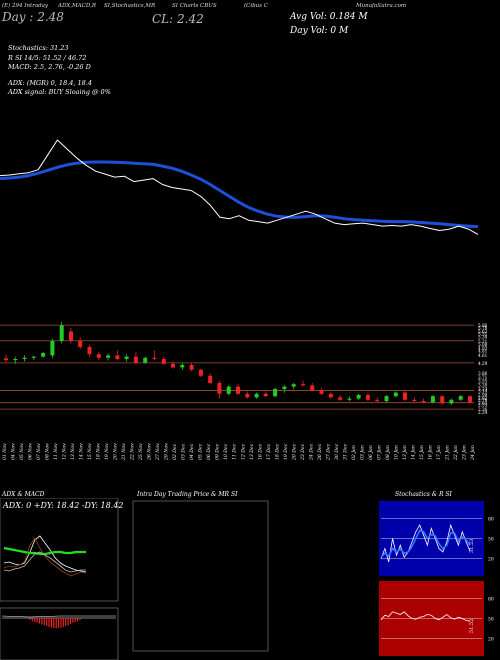  I want to click on header-charts: SI Charts, so click(185, 6).